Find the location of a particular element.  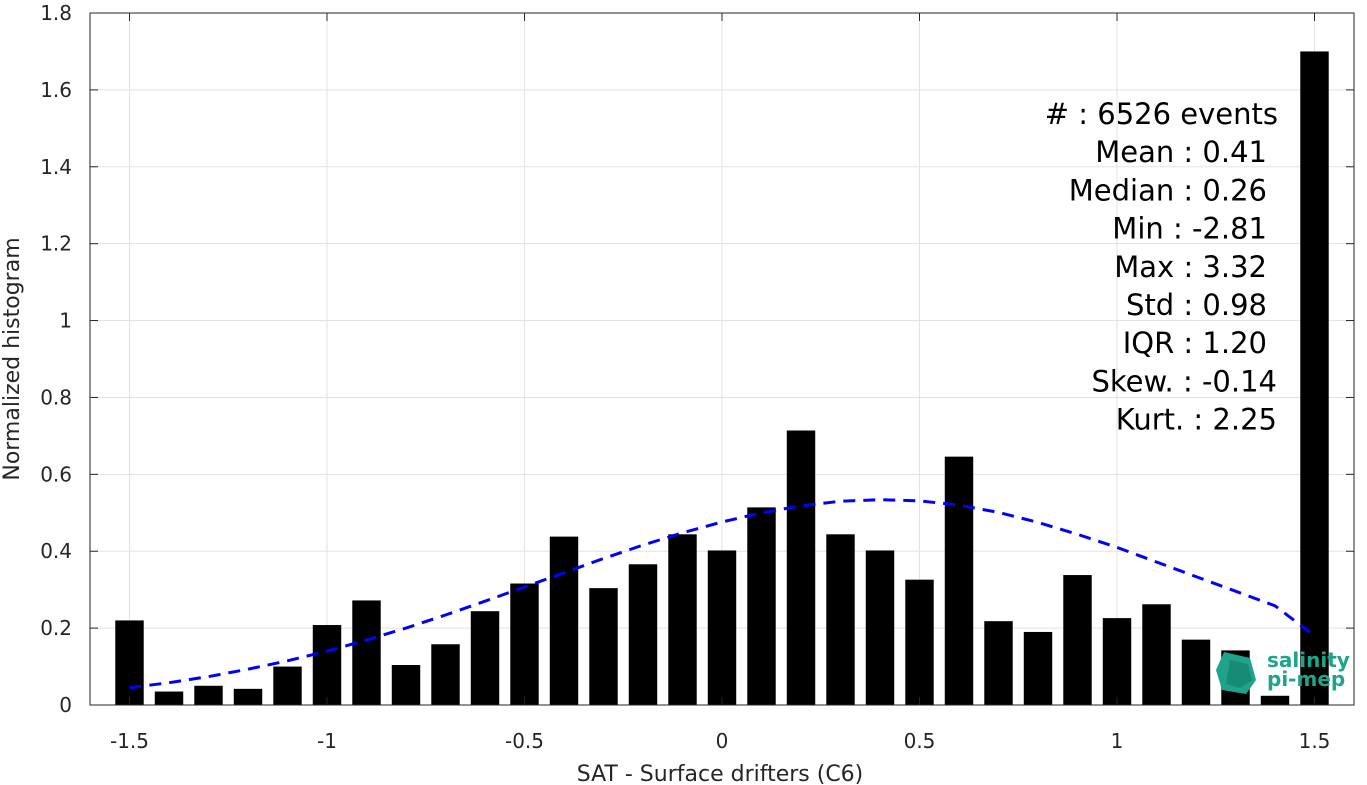

x-tick-label: 0.5 is located at coordinates (920, 741).